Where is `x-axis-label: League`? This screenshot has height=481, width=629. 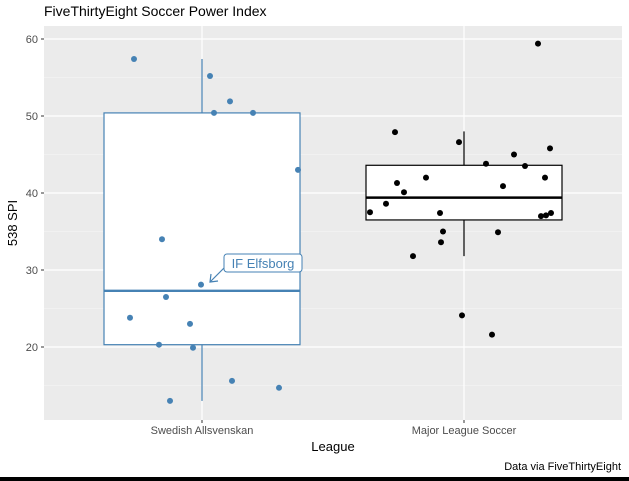
x-axis-label: League is located at coordinates (332, 446).